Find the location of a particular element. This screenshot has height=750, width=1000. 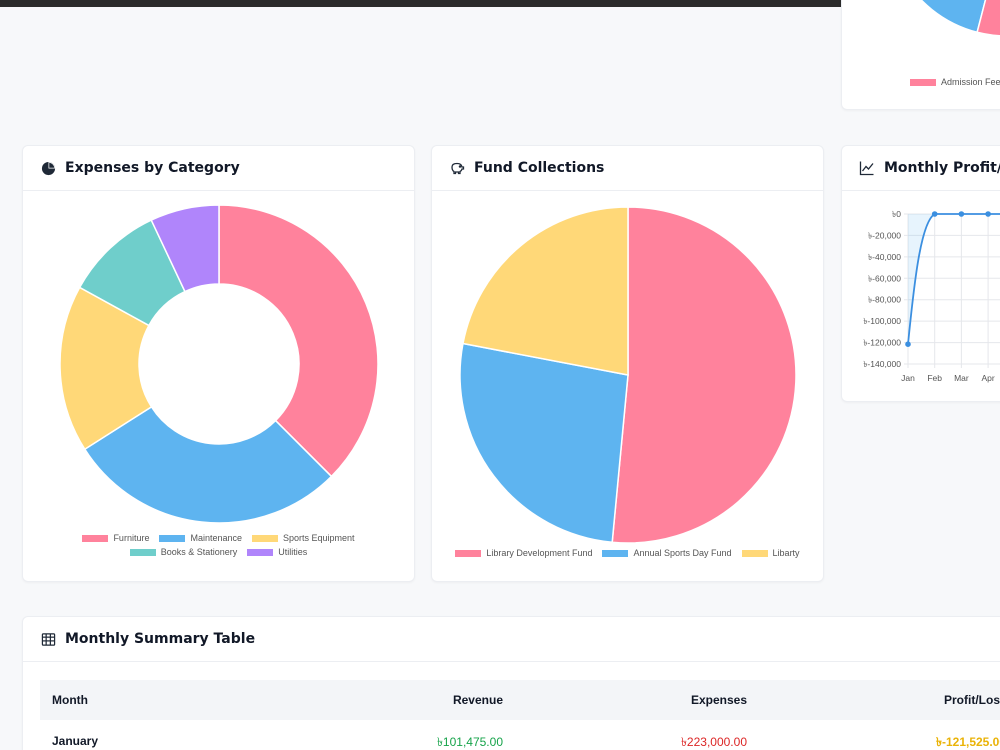

admission-chart is located at coordinates (950, 18).